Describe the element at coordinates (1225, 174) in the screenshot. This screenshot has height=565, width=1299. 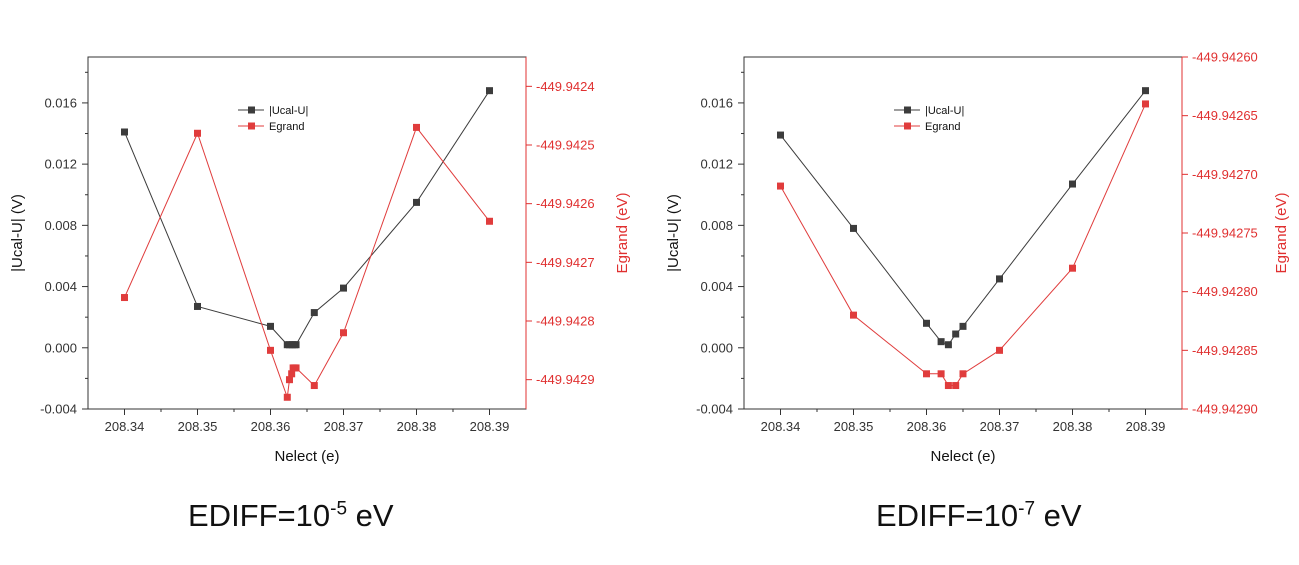
I see `y-right-tick-label: -449.94270` at that location.